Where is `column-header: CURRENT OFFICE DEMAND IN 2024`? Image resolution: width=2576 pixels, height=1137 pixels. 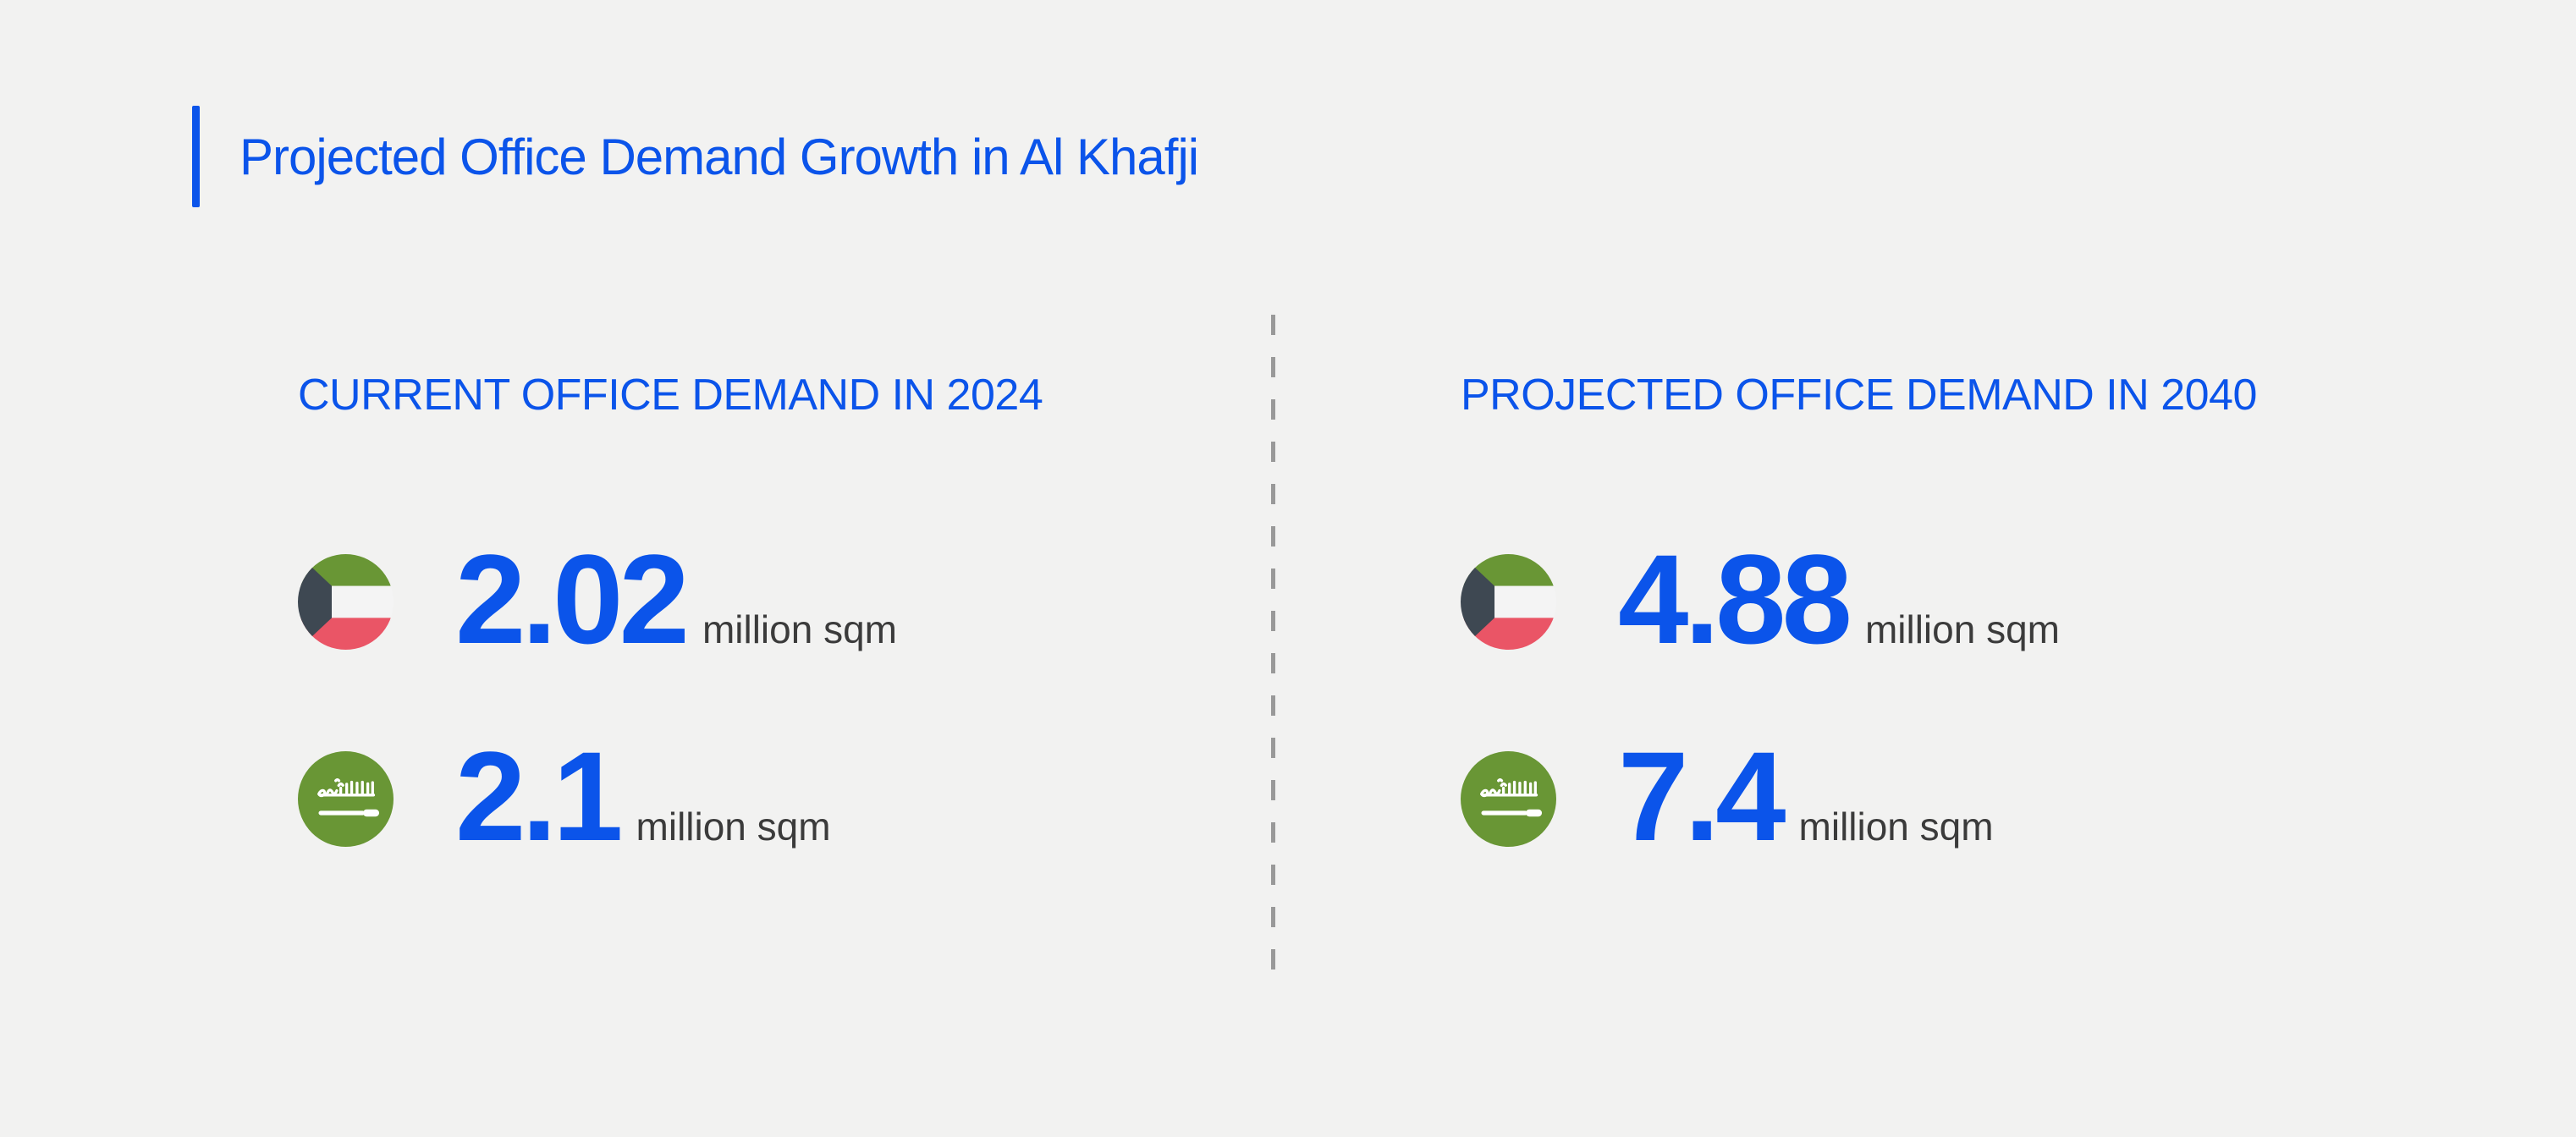
column-header: CURRENT OFFICE DEMAND IN 2024 is located at coordinates (670, 396).